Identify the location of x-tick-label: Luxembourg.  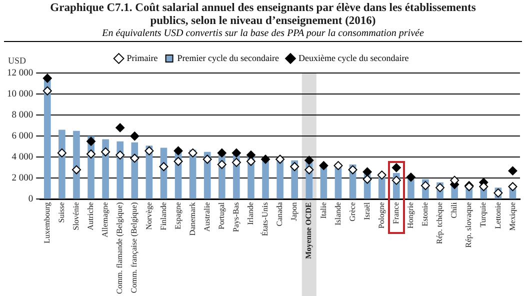
(47, 223).